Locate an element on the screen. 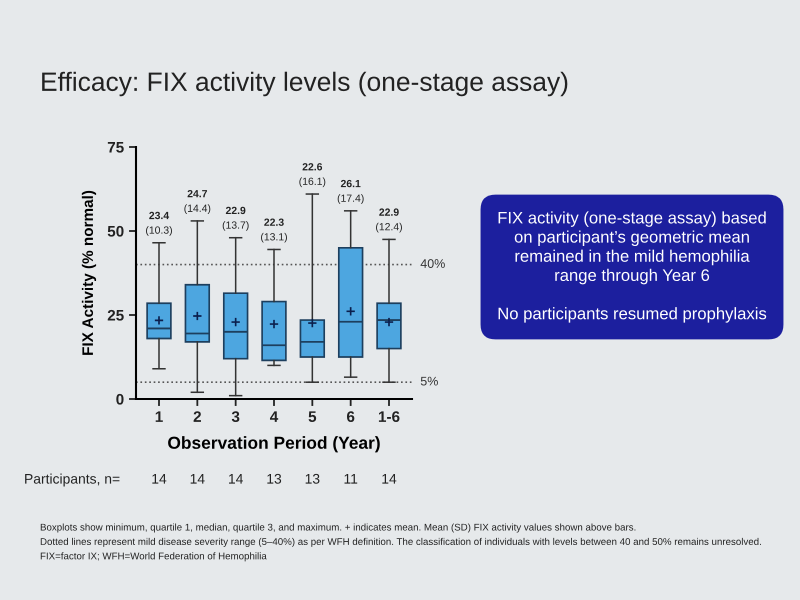 The image size is (800, 600). text: 23.4 (10.3) is located at coordinates (159, 224).